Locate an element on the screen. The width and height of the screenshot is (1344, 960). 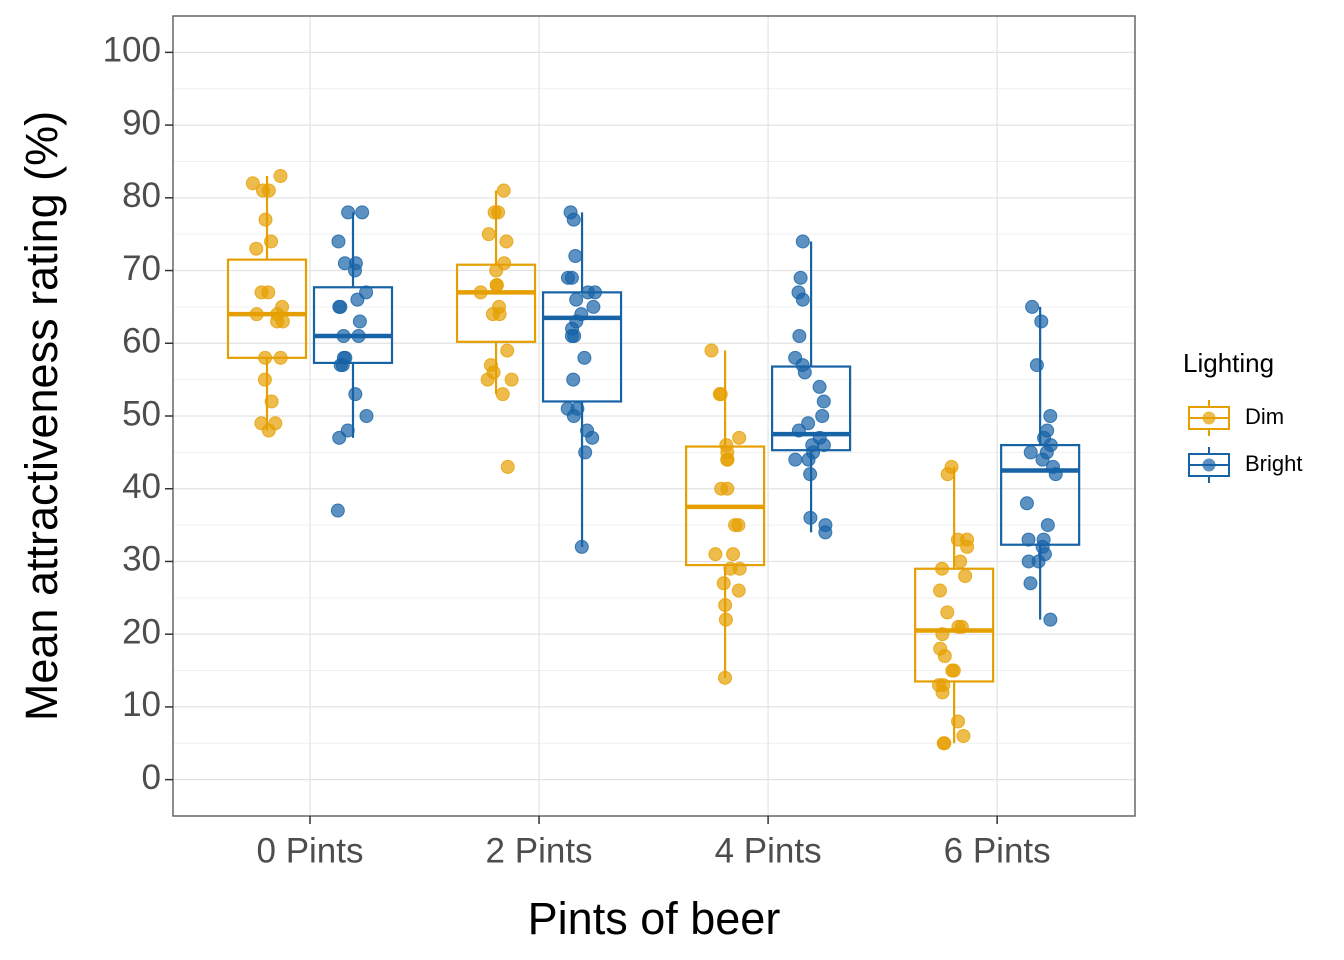
x-tick-label: 6 Pints is located at coordinates (997, 850).